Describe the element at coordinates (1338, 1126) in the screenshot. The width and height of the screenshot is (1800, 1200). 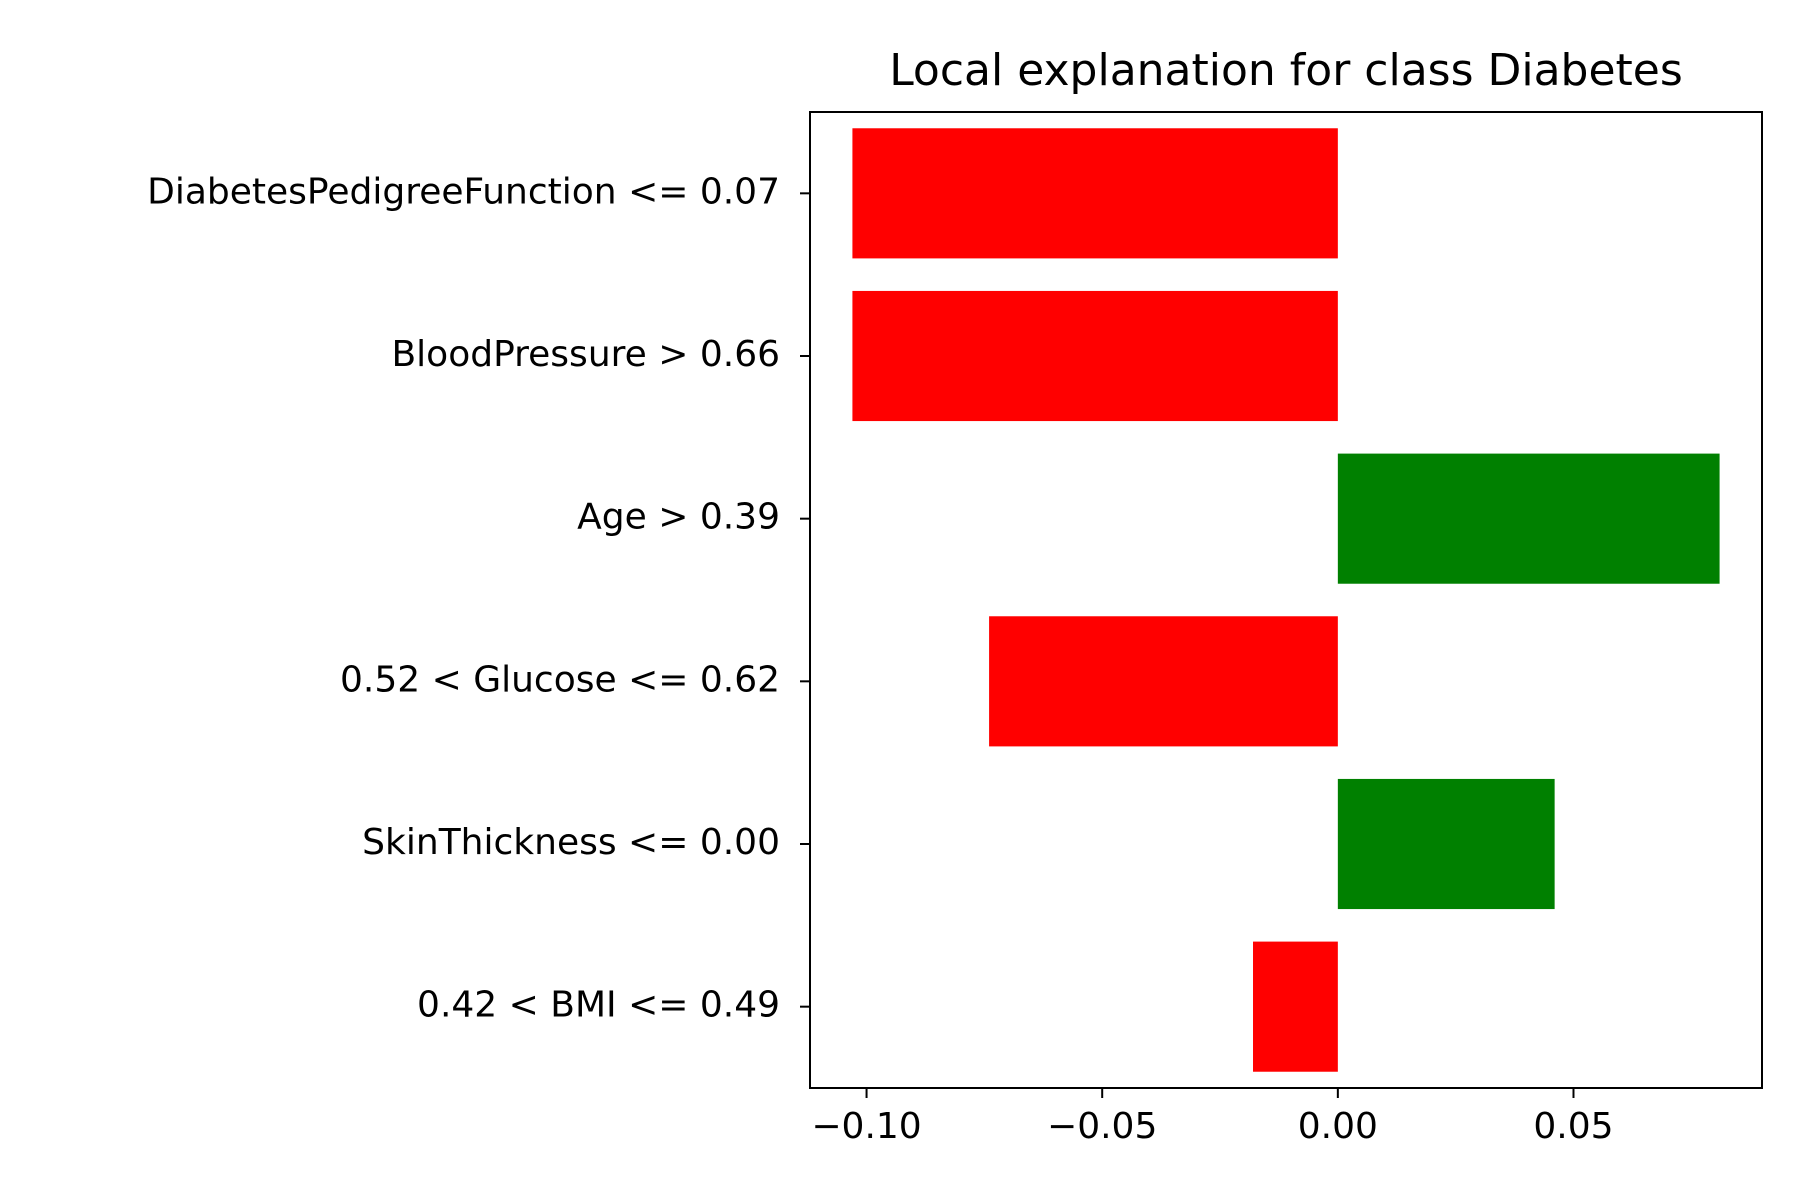
I see `x-tick-label: 0.00` at that location.